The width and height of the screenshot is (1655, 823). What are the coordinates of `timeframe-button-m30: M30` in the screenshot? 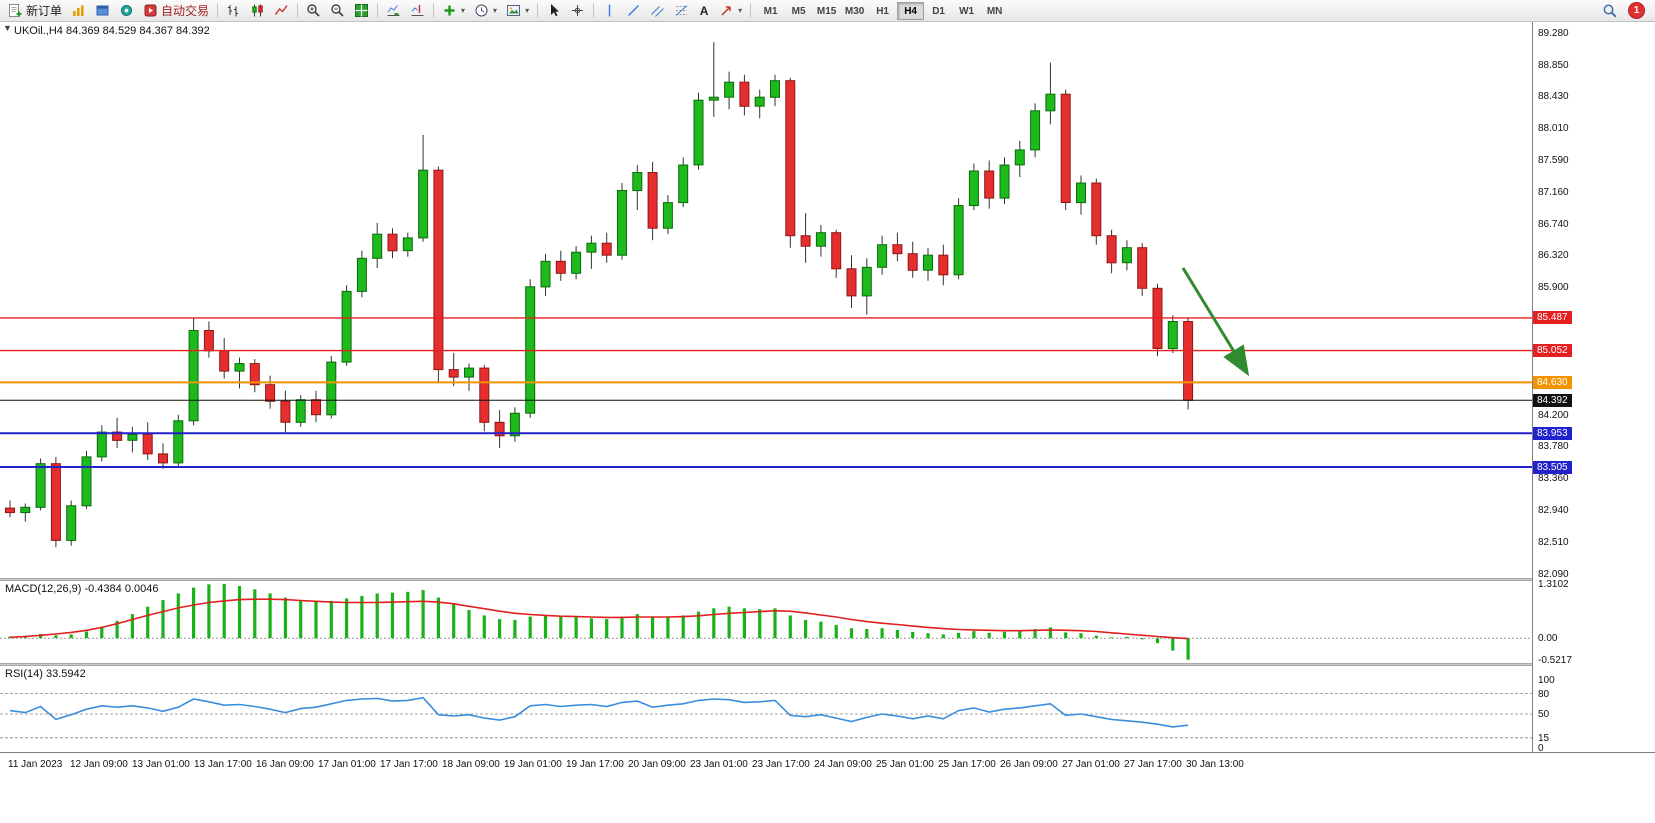 It's located at (854, 11).